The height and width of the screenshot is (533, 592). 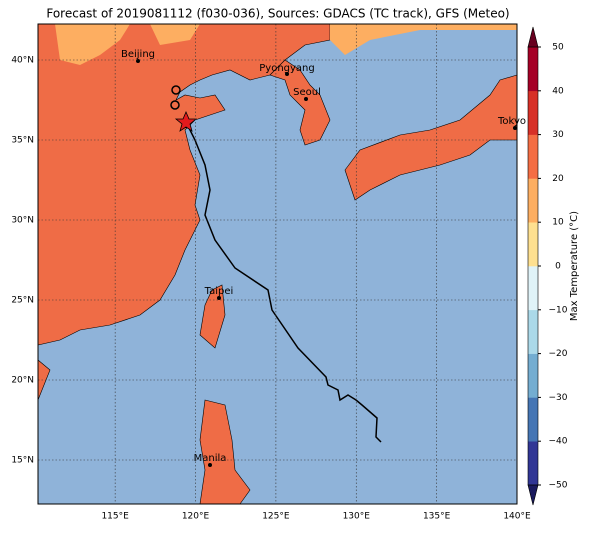 What do you see at coordinates (437, 517) in the screenshot?
I see `x-tick-label: 135°E` at bounding box center [437, 517].